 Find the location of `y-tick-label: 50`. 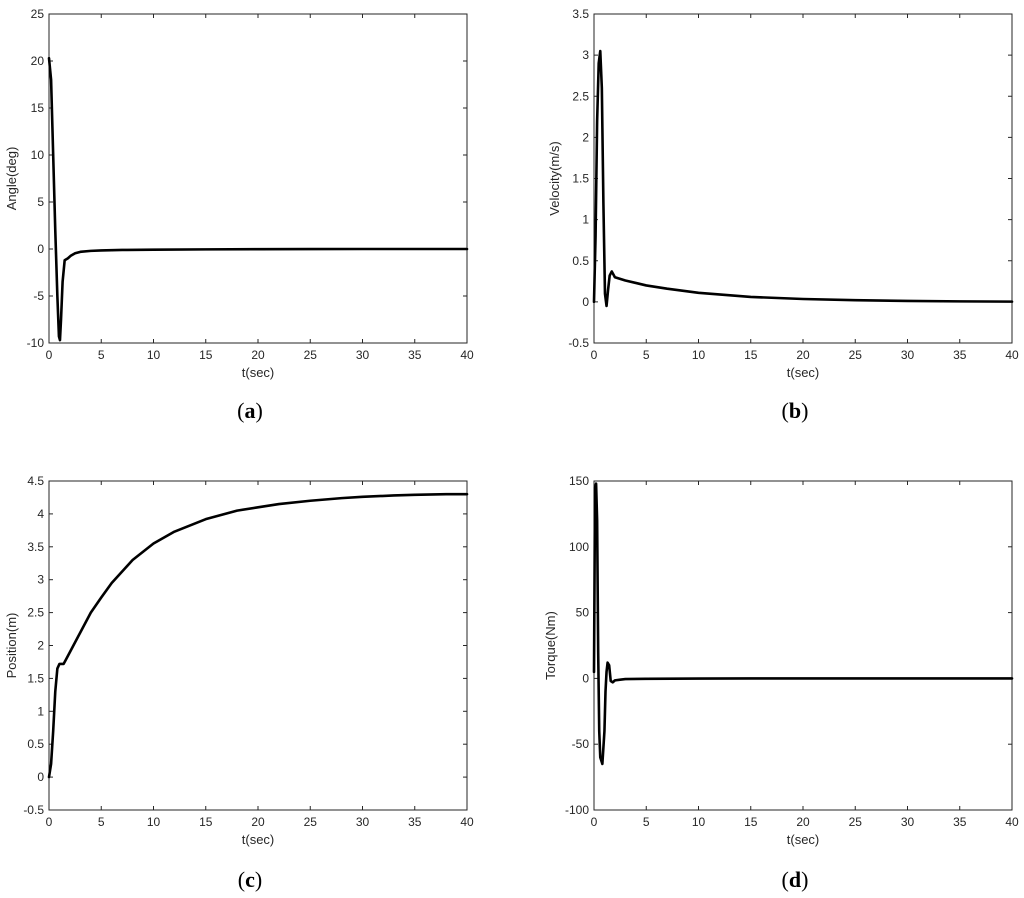

y-tick-label: 50 is located at coordinates (583, 613).